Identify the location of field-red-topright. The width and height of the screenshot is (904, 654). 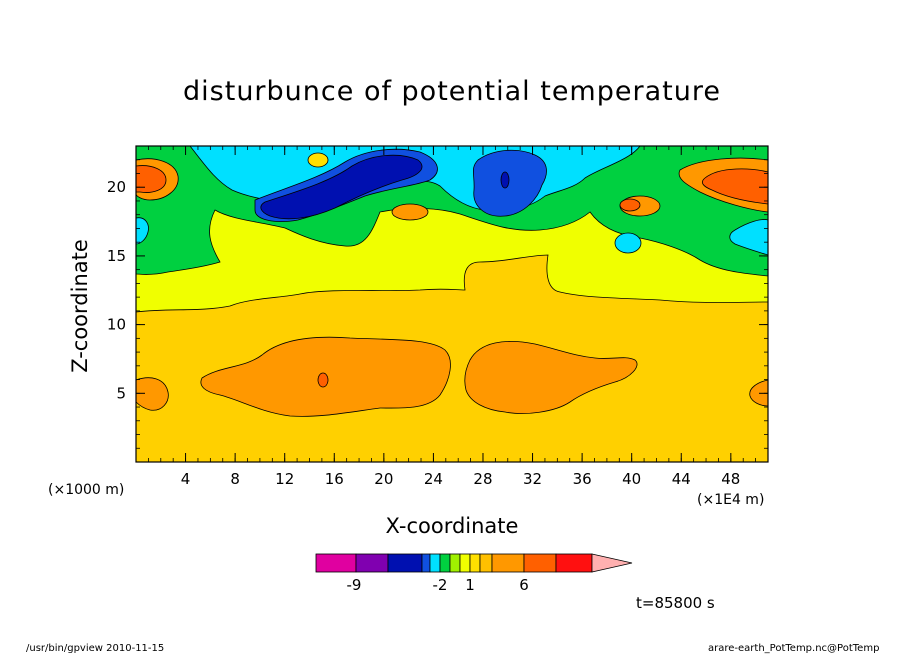
(734, 186).